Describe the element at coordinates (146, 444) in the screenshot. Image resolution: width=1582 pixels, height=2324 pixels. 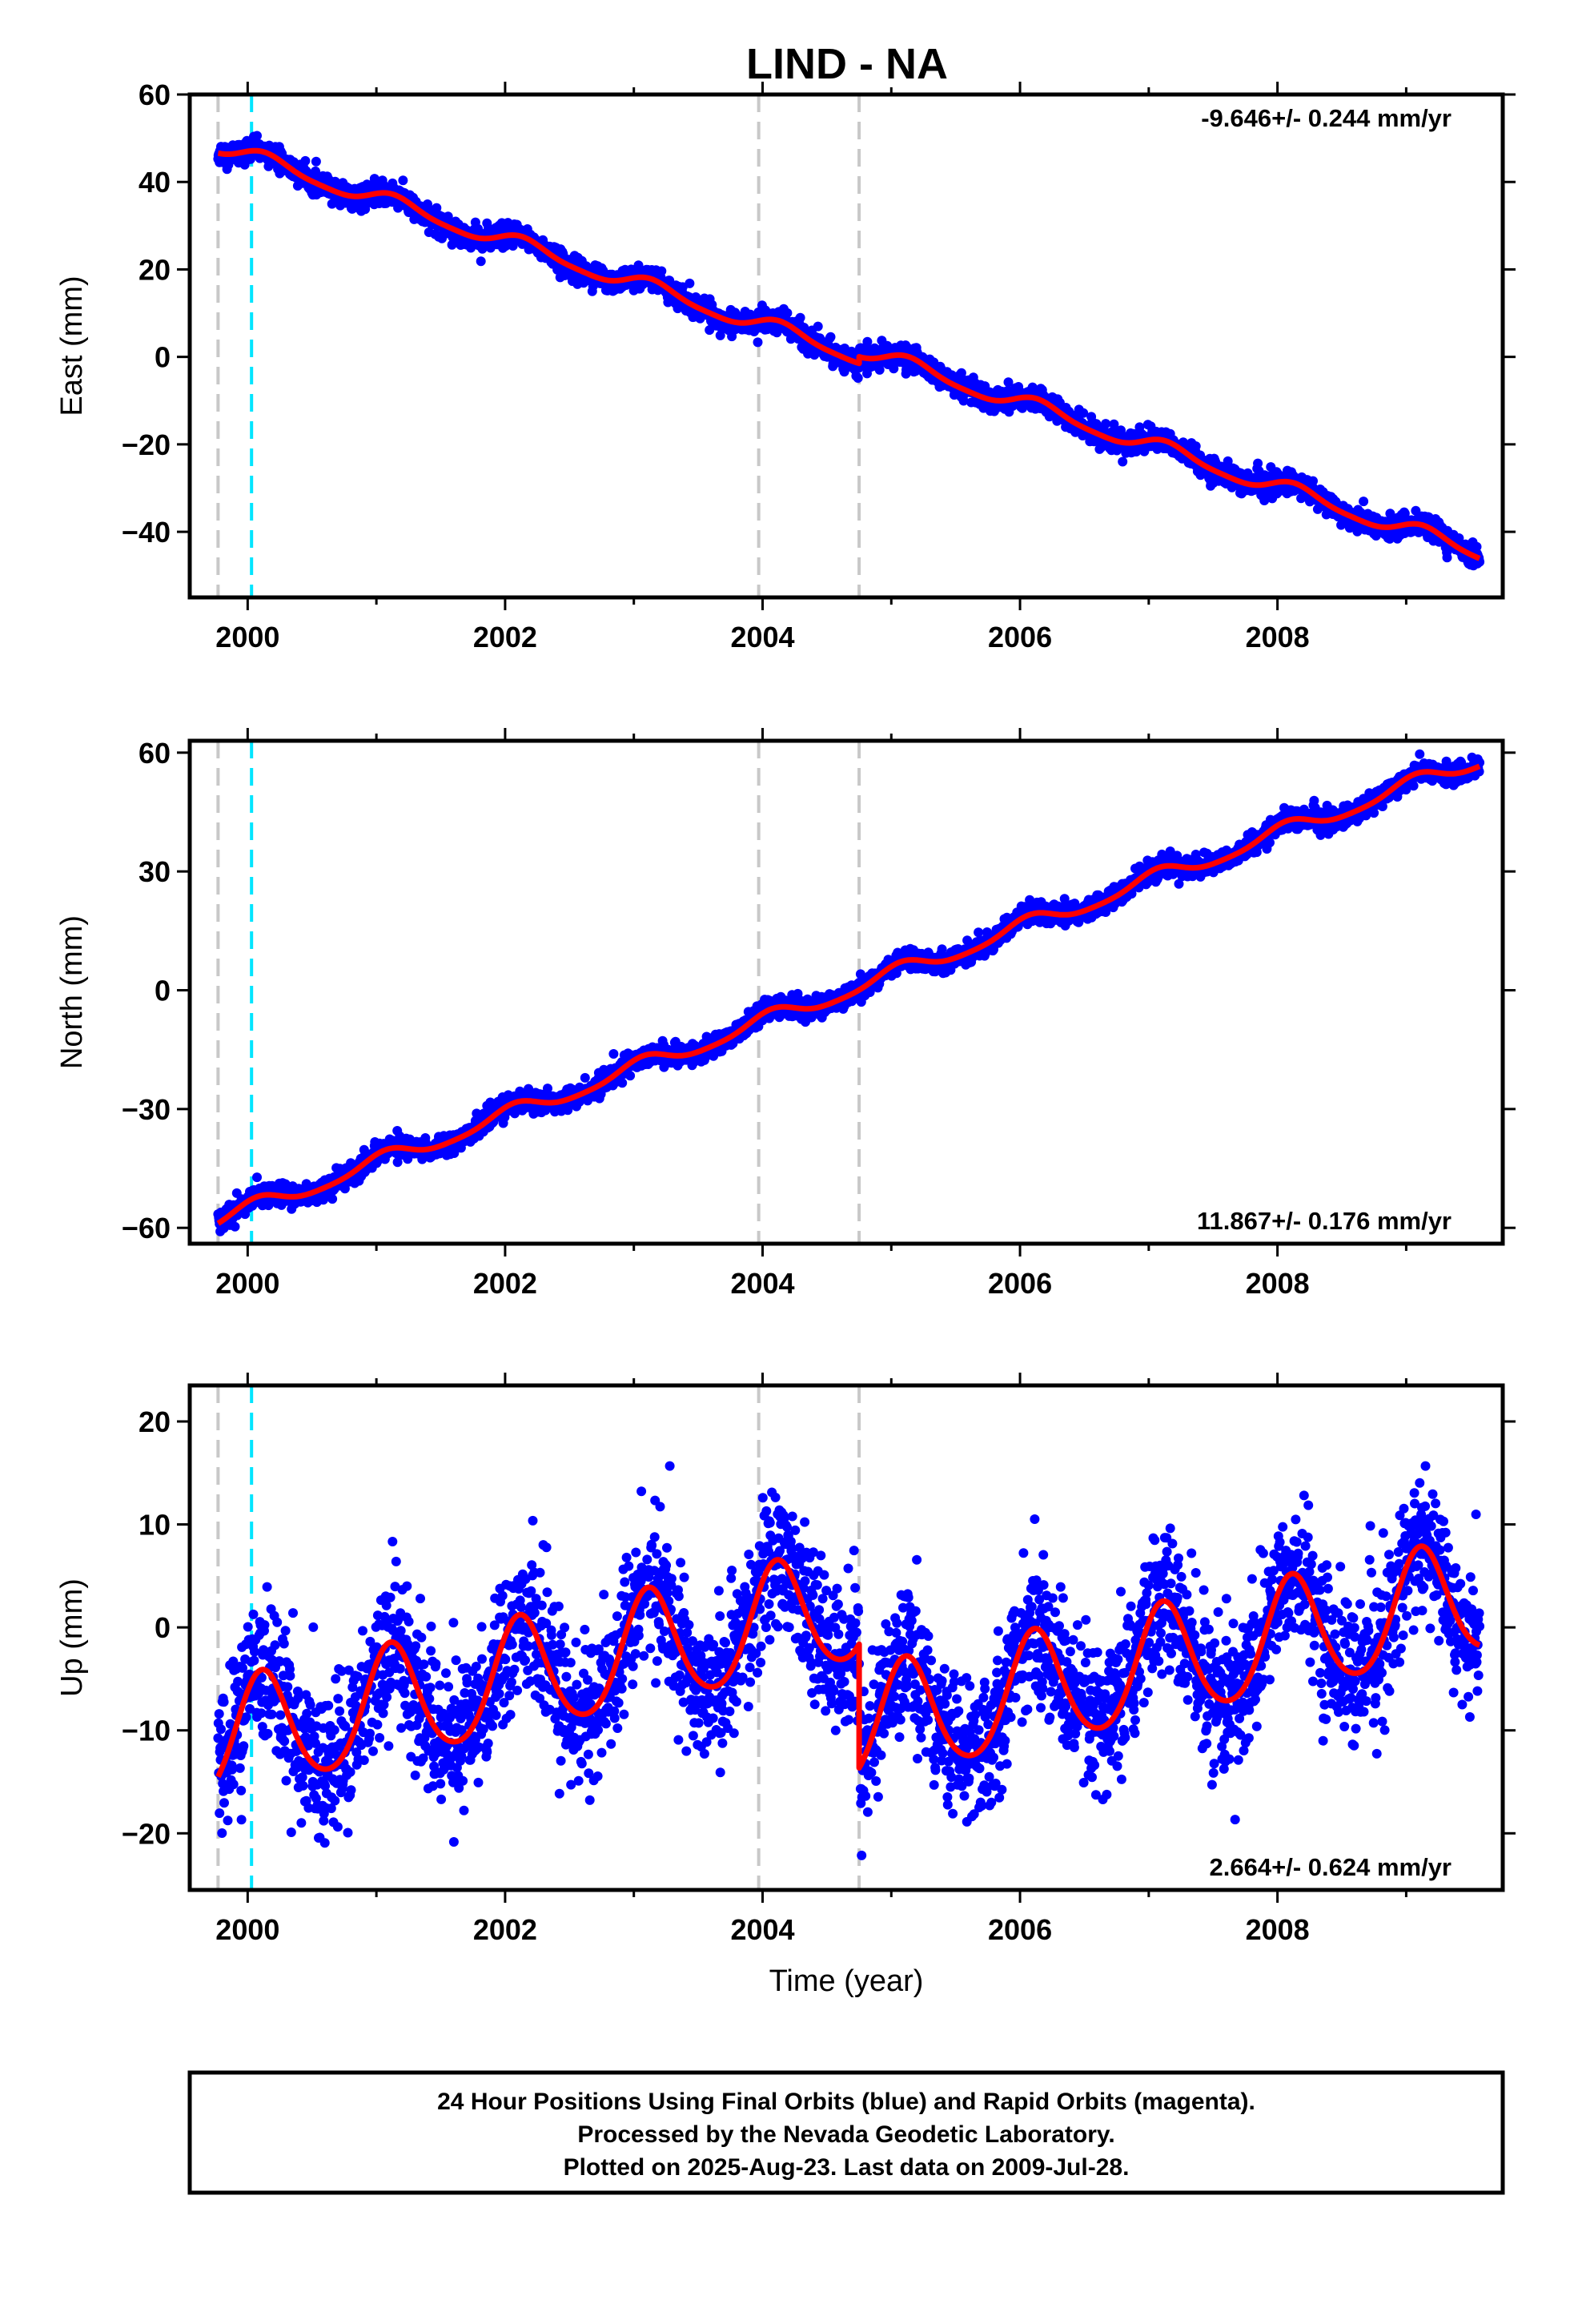
I see `y-tick-label: −20` at that location.